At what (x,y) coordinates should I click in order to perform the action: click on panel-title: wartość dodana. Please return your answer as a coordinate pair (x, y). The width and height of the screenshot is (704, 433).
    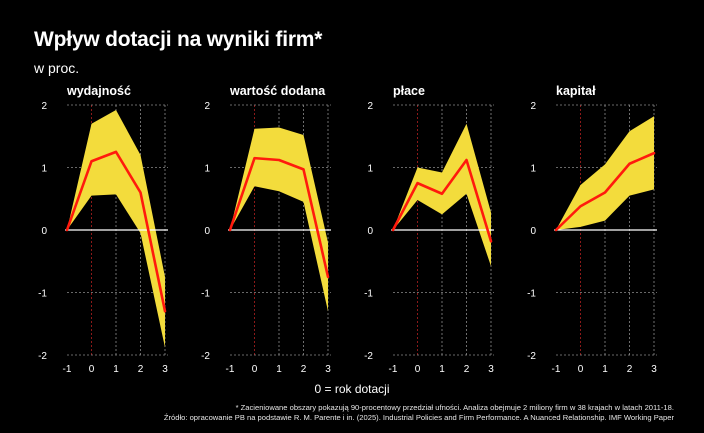
    Looking at the image, I should click on (277, 91).